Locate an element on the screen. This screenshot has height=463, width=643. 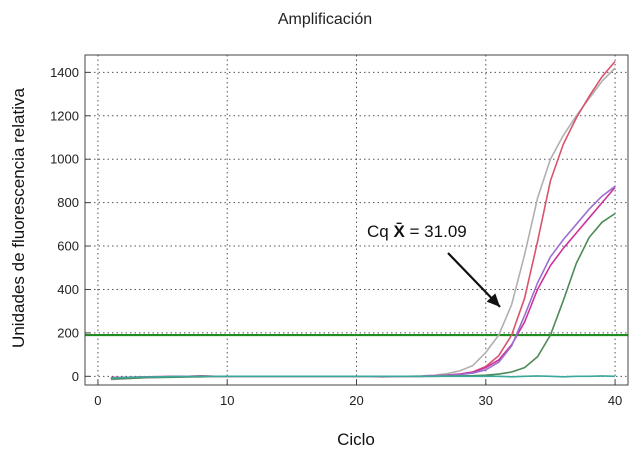
y-tick-label: 1000 is located at coordinates (64, 159).